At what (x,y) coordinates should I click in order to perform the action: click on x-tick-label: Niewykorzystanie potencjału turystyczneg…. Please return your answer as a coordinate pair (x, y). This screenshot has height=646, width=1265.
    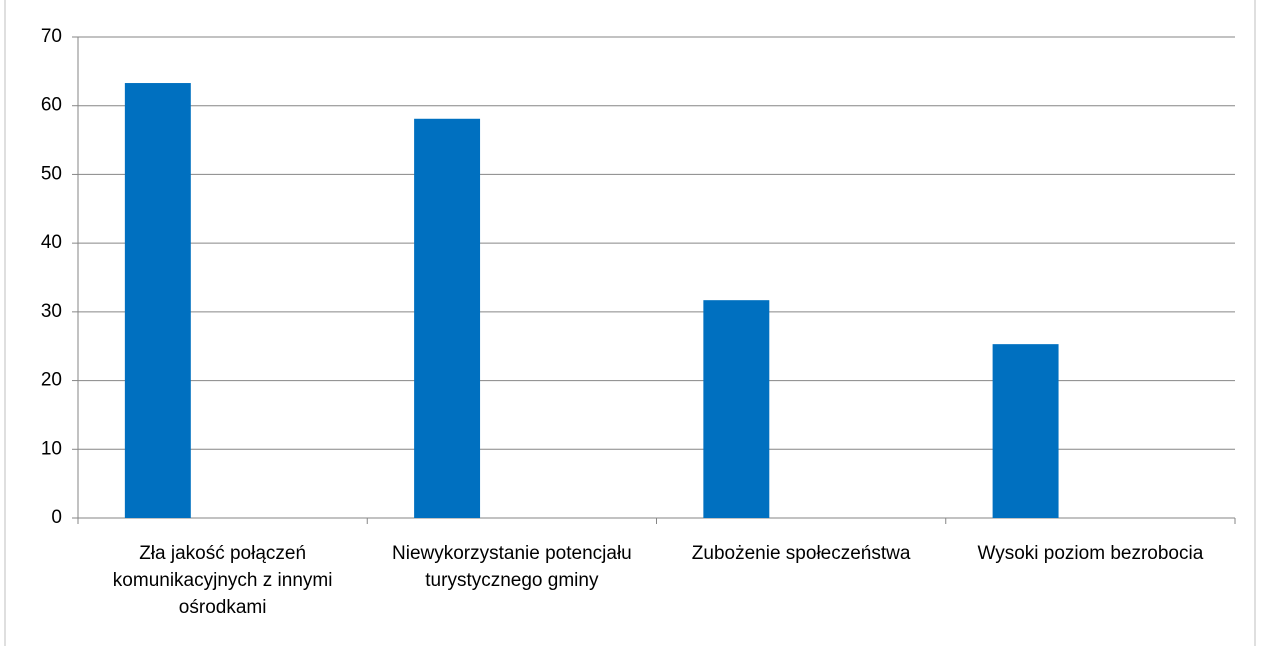
    Looking at the image, I should click on (512, 567).